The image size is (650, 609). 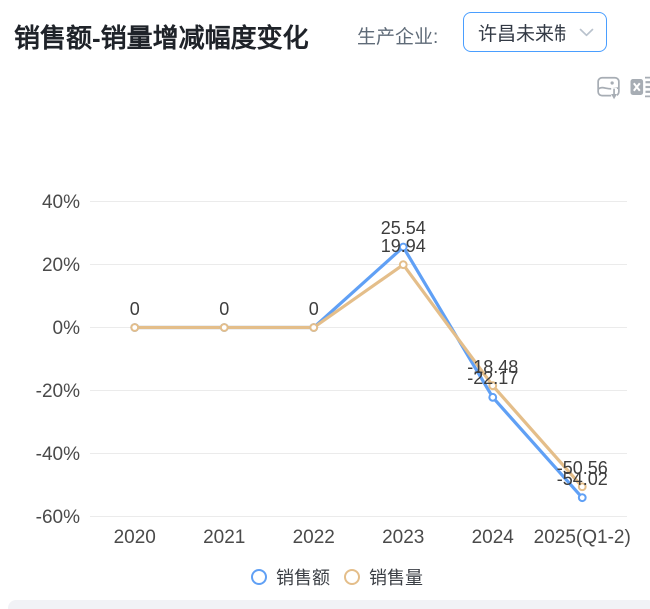 I want to click on y-axis-label: -20%, so click(x=58, y=391).